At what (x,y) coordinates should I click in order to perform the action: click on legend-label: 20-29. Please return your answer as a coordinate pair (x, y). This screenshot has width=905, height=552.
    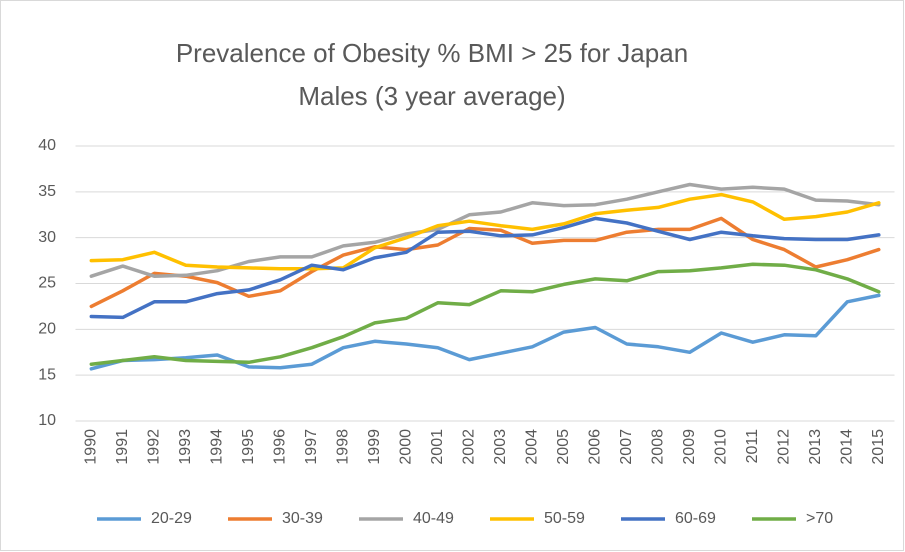
    Looking at the image, I should click on (171, 518).